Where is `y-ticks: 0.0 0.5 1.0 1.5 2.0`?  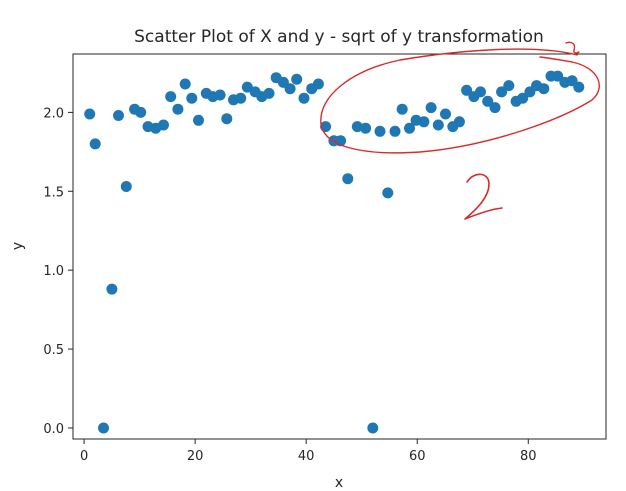 y-ticks: 0.0 0.5 1.0 1.5 2.0 is located at coordinates (58, 271).